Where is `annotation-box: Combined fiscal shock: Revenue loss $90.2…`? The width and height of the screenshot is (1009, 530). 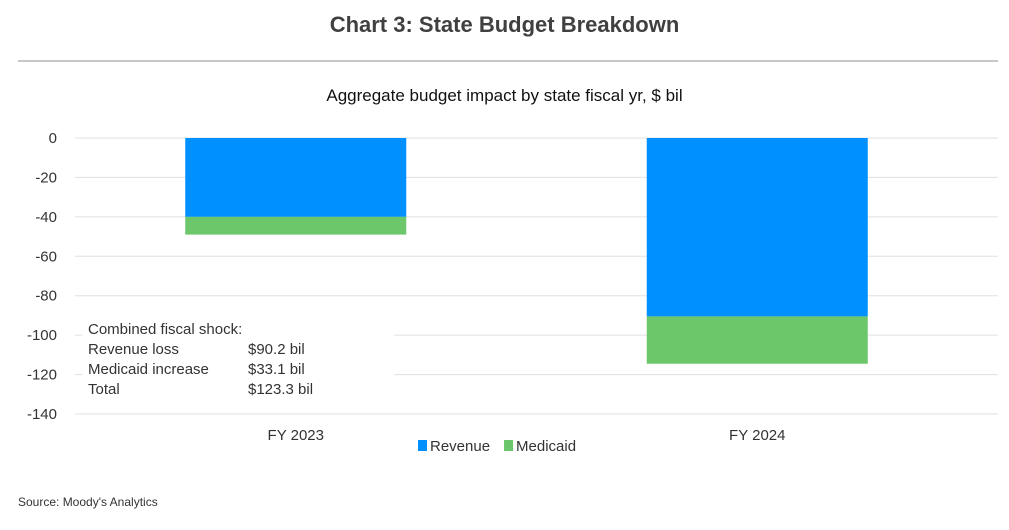
annotation-box: Combined fiscal shock: Revenue loss $90.2… is located at coordinates (238, 360).